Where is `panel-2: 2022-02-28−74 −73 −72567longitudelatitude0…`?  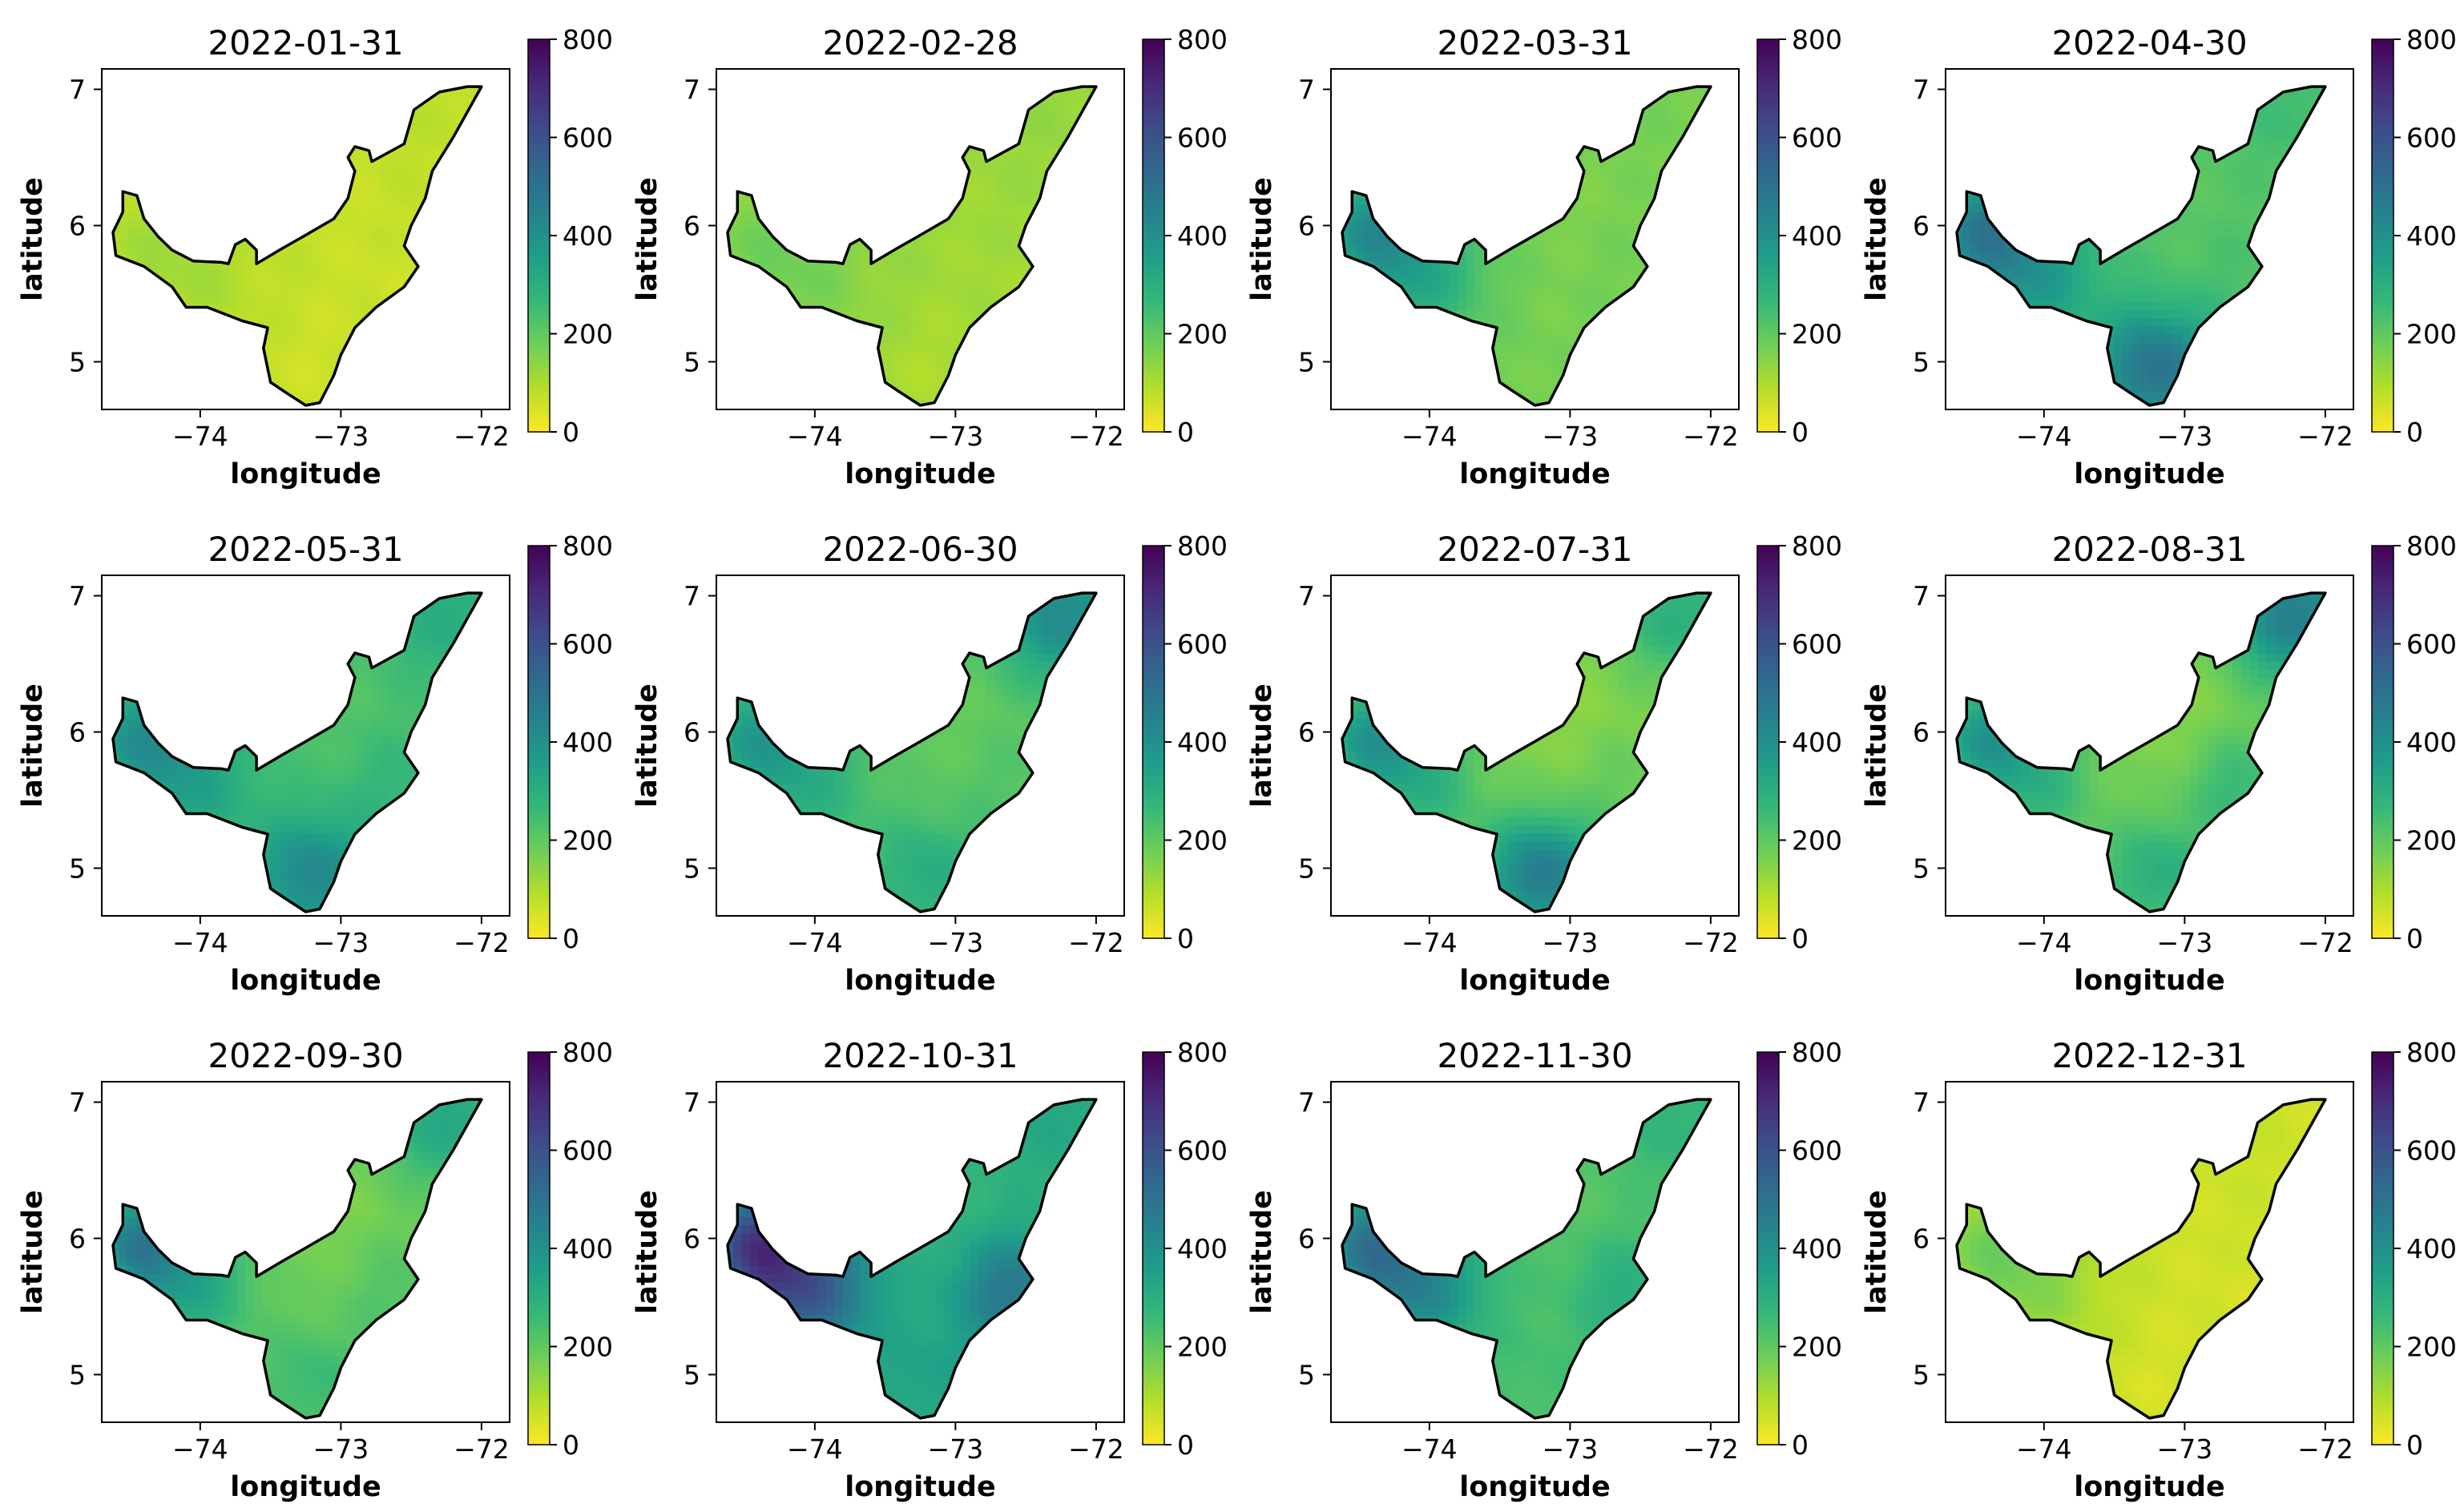
panel-2: 2022-02-28−74 −73 −72567longitudelatitude0… is located at coordinates (930, 256).